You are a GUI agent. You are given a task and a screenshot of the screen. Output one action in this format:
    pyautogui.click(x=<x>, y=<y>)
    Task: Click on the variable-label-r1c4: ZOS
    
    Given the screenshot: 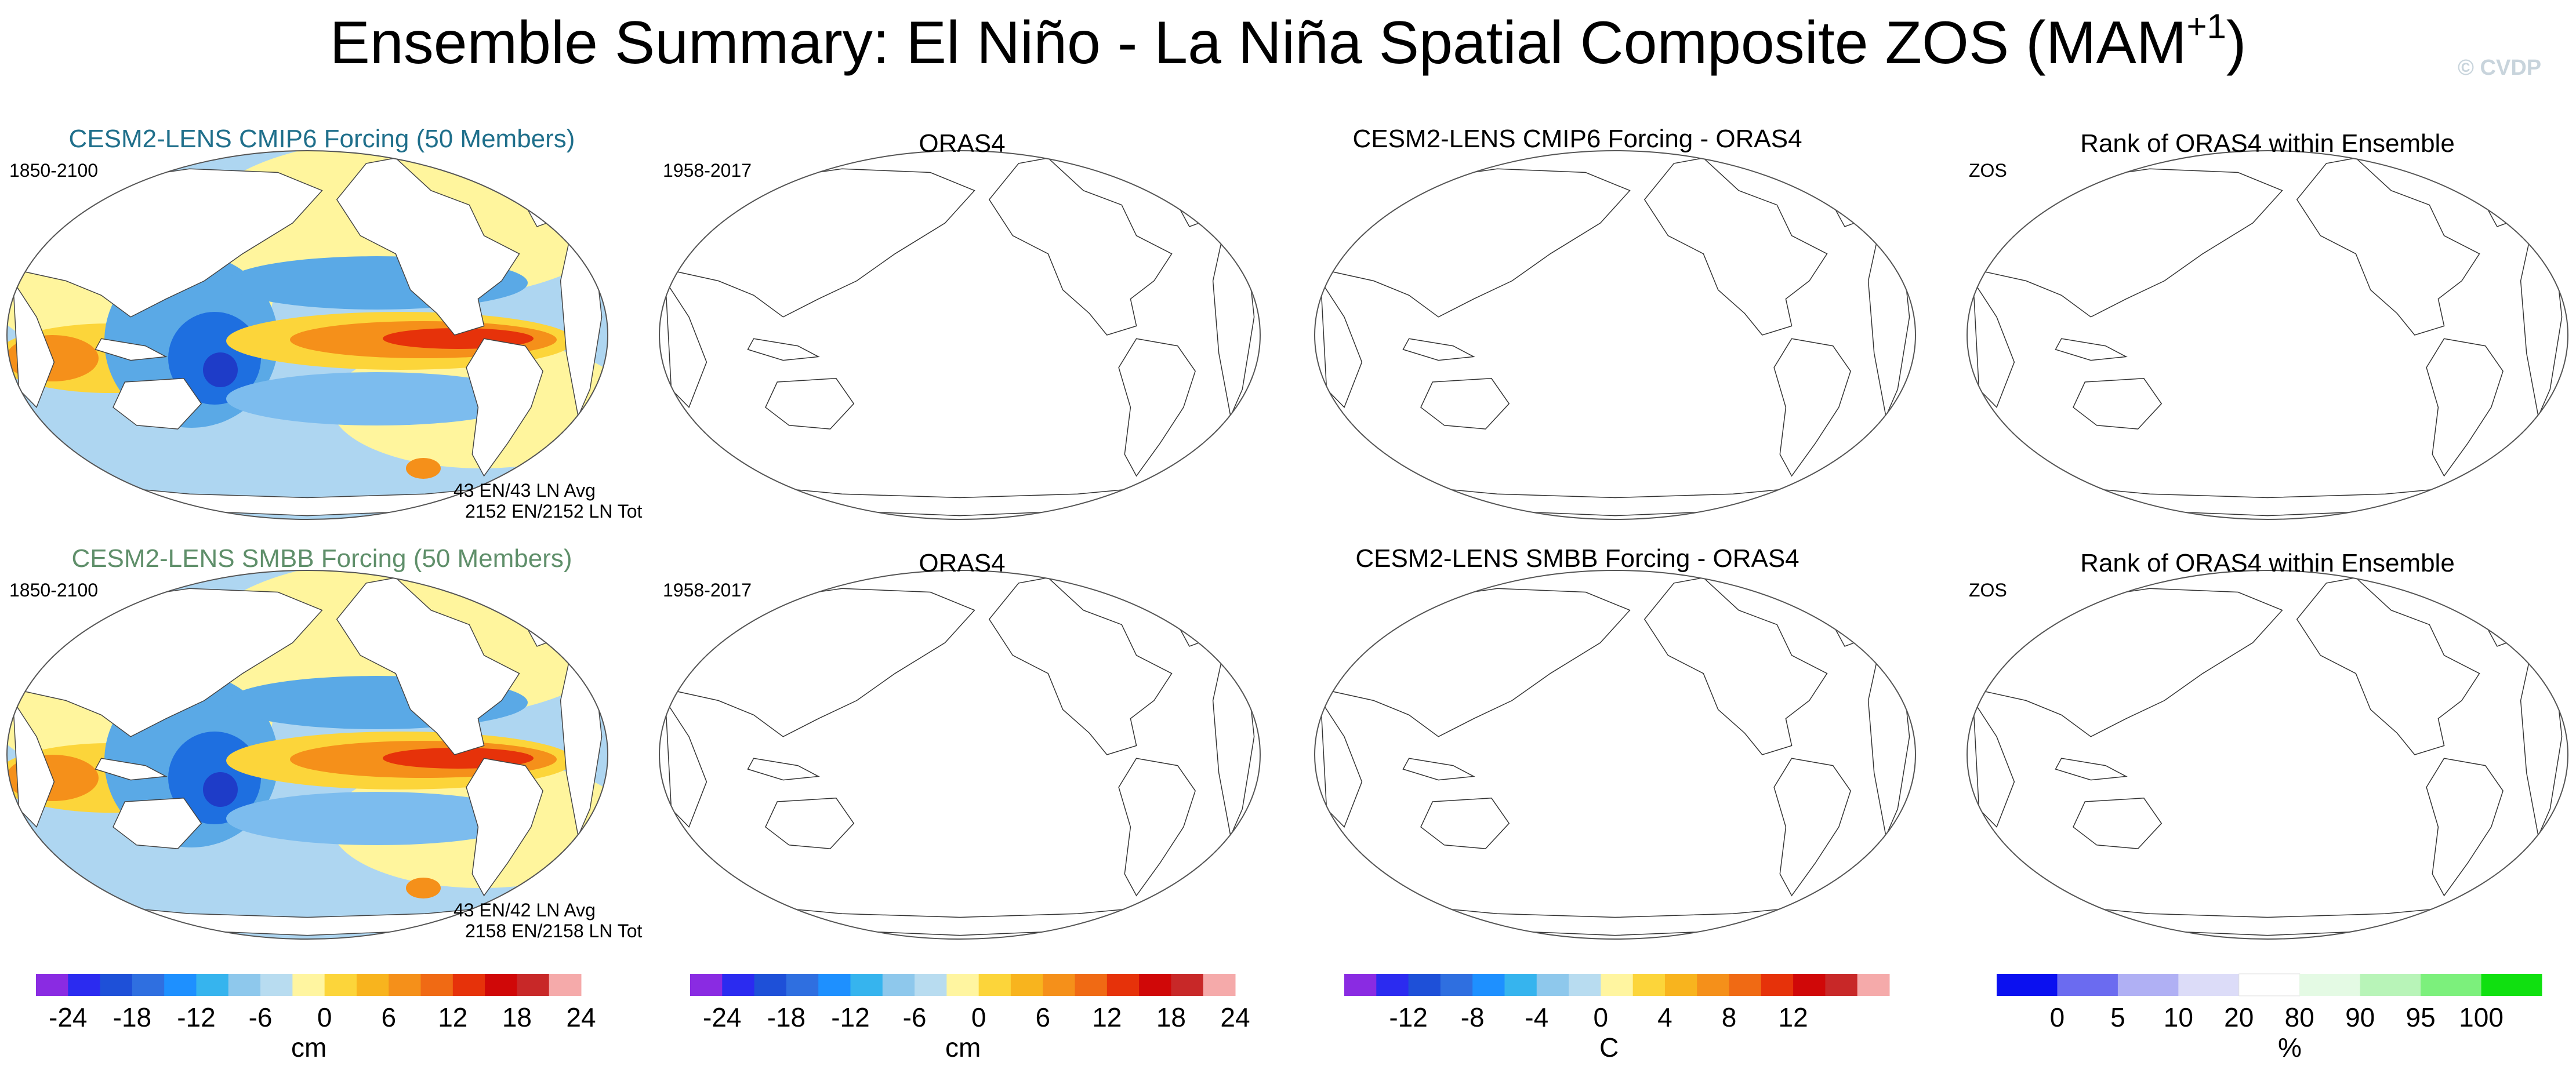 What is the action you would take?
    pyautogui.click(x=1988, y=170)
    